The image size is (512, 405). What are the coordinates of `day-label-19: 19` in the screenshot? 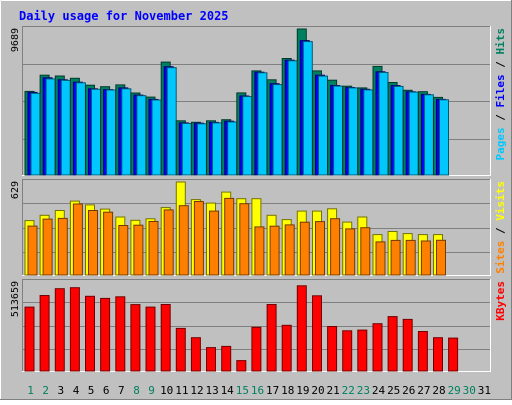 It's located at (302, 390).